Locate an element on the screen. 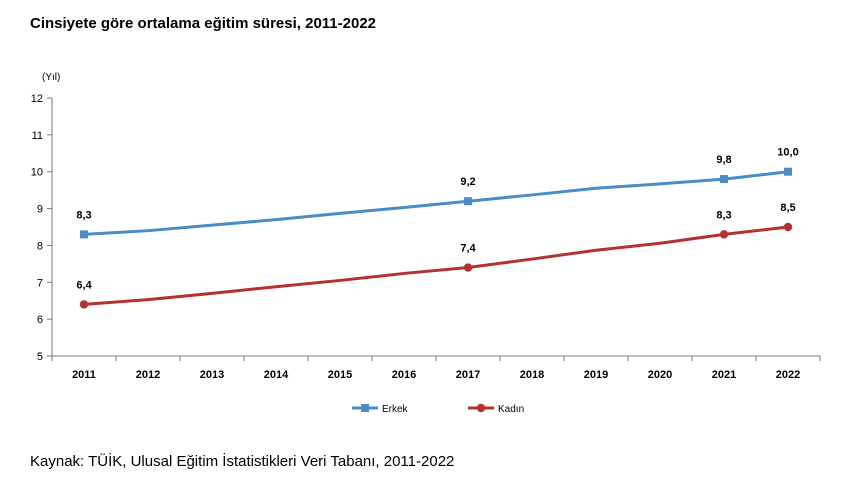 The height and width of the screenshot is (480, 850). x-tick-label: 2014 is located at coordinates (276, 375).